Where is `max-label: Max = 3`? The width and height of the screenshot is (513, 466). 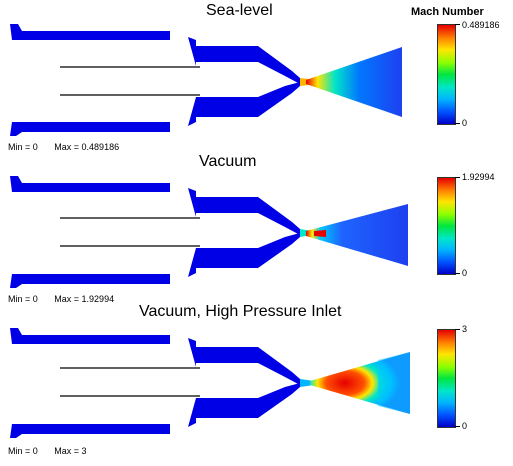 max-label: Max = 3 is located at coordinates (70, 451).